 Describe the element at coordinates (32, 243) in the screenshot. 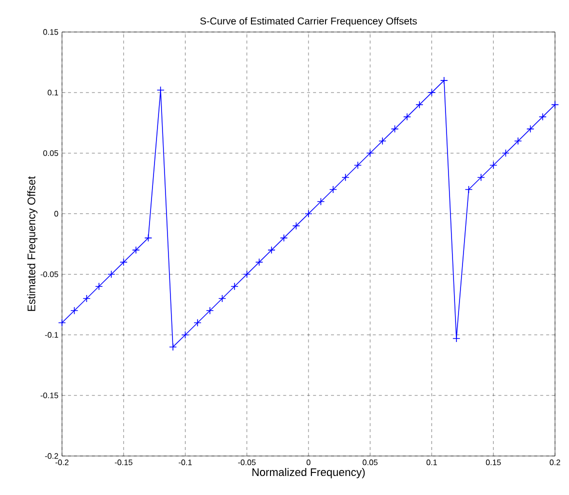

I see `y-axis-title: Estimated Frequency Offset` at that location.